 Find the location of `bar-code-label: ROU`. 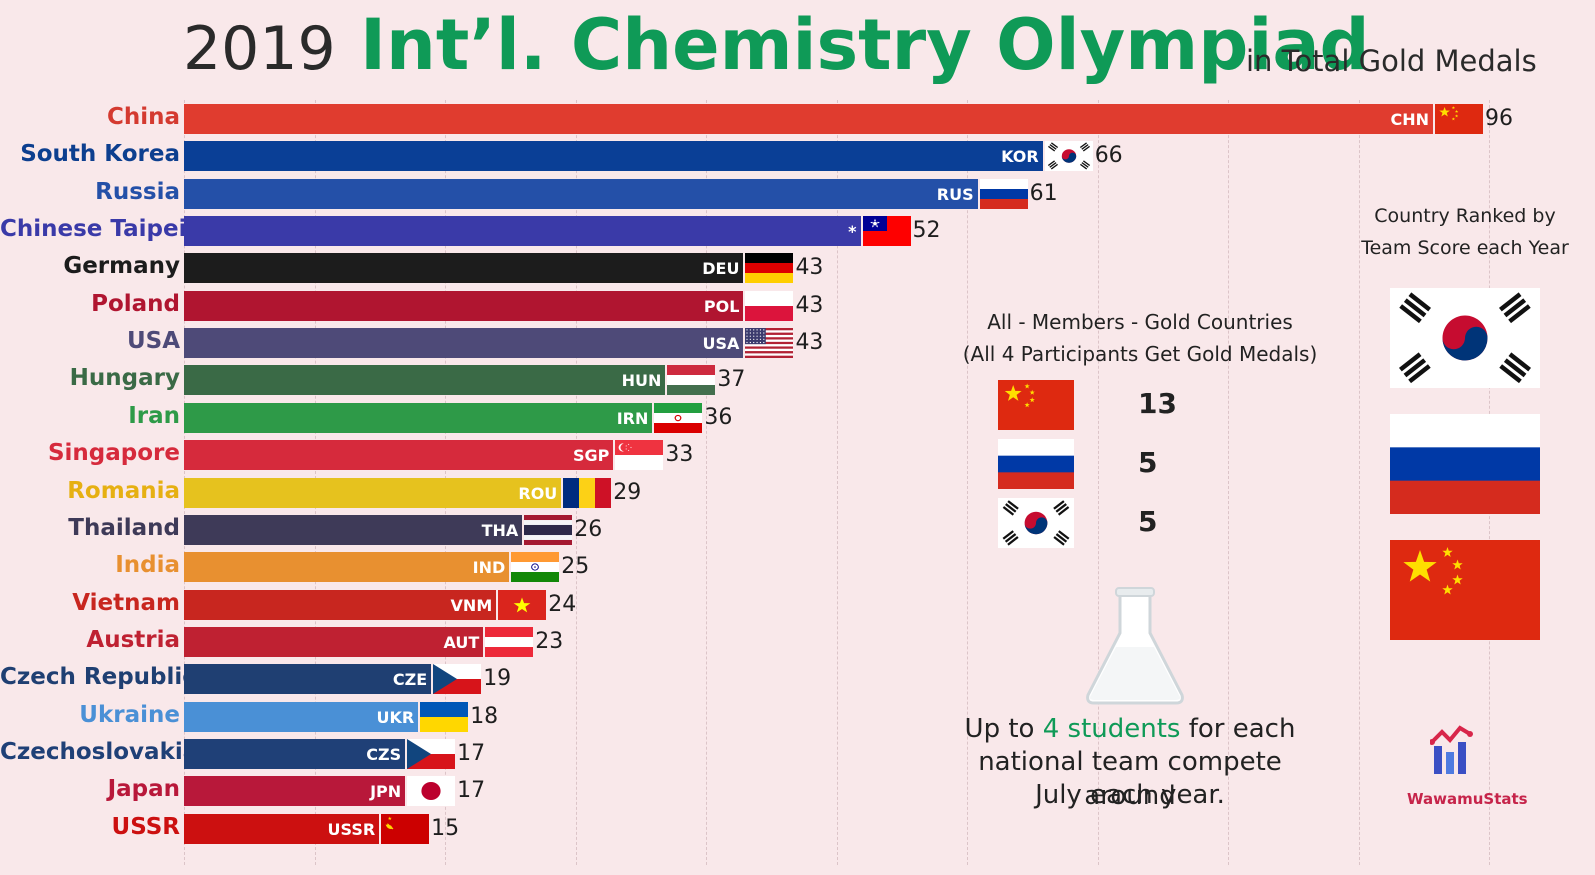

bar-code-label: ROU is located at coordinates (538, 493).